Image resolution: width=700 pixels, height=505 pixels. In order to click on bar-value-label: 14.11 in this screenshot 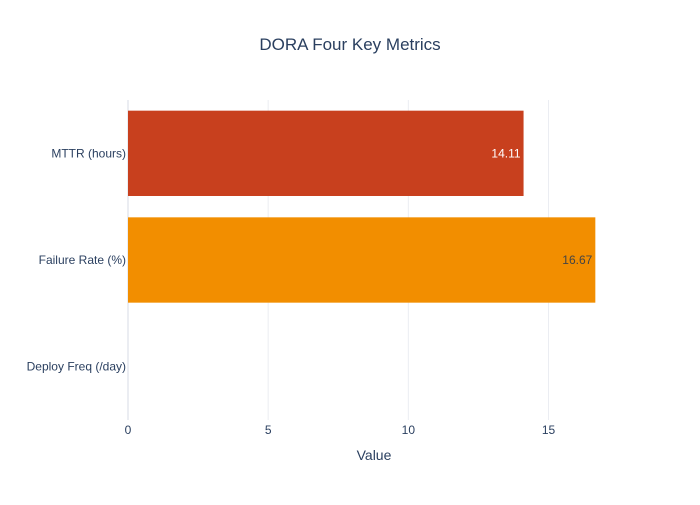, I will do `click(505, 153)`.